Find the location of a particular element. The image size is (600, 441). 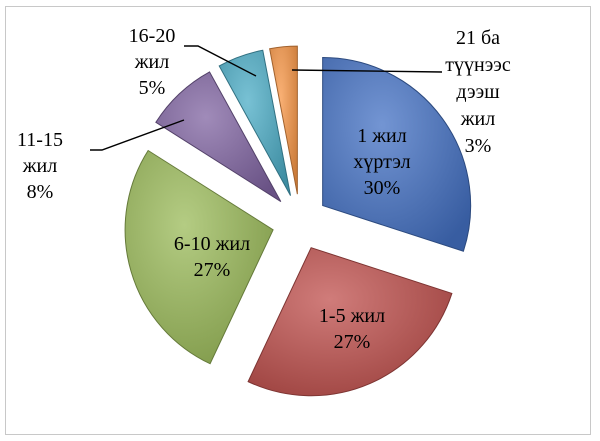

slice-label: 16-20 жил 5% is located at coordinates (152, 62).